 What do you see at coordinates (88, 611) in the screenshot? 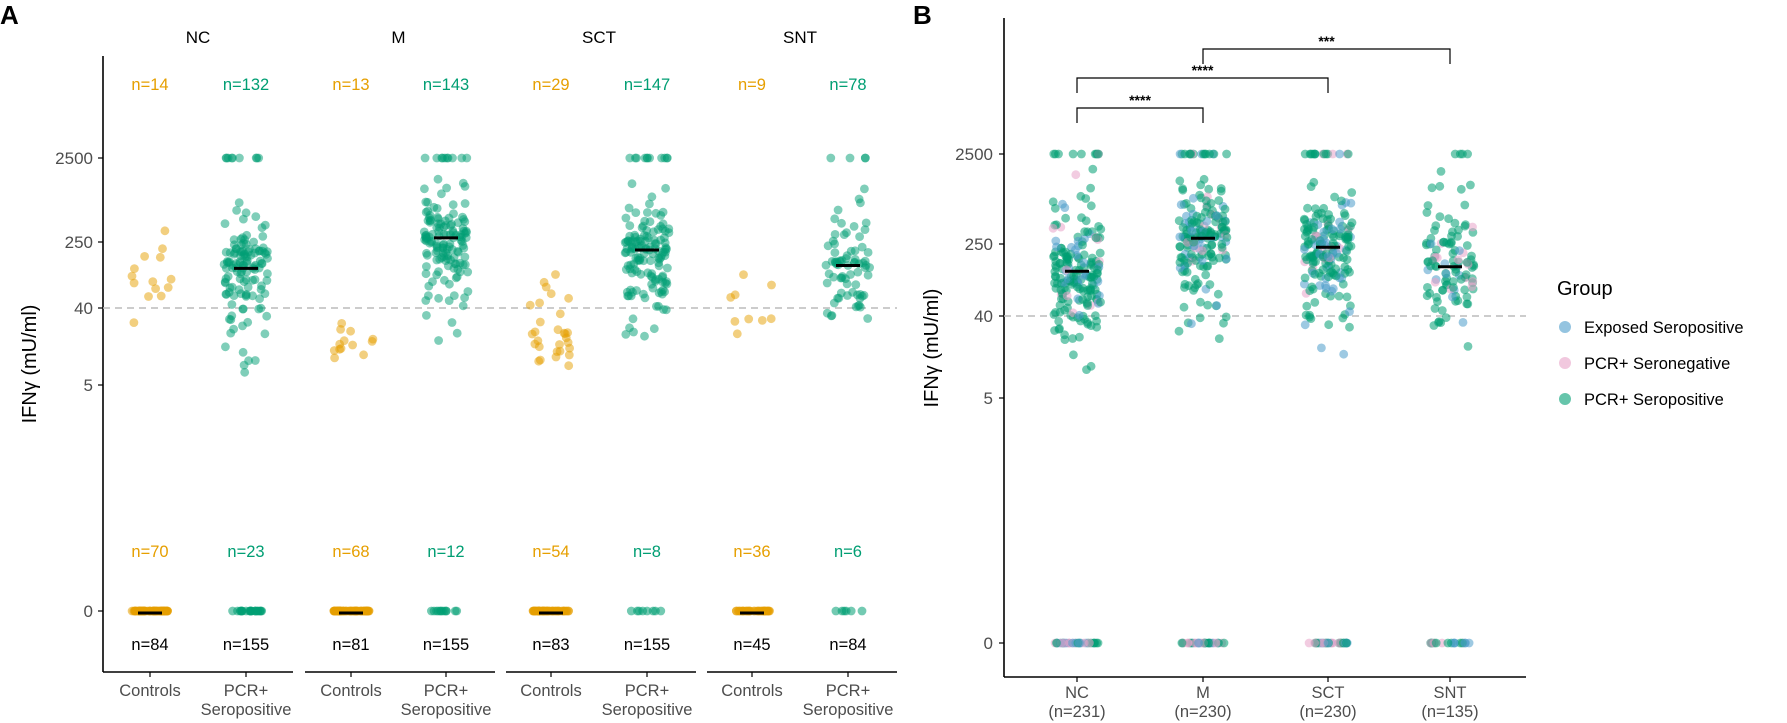
I see `y-tick-label: 0` at bounding box center [88, 611].